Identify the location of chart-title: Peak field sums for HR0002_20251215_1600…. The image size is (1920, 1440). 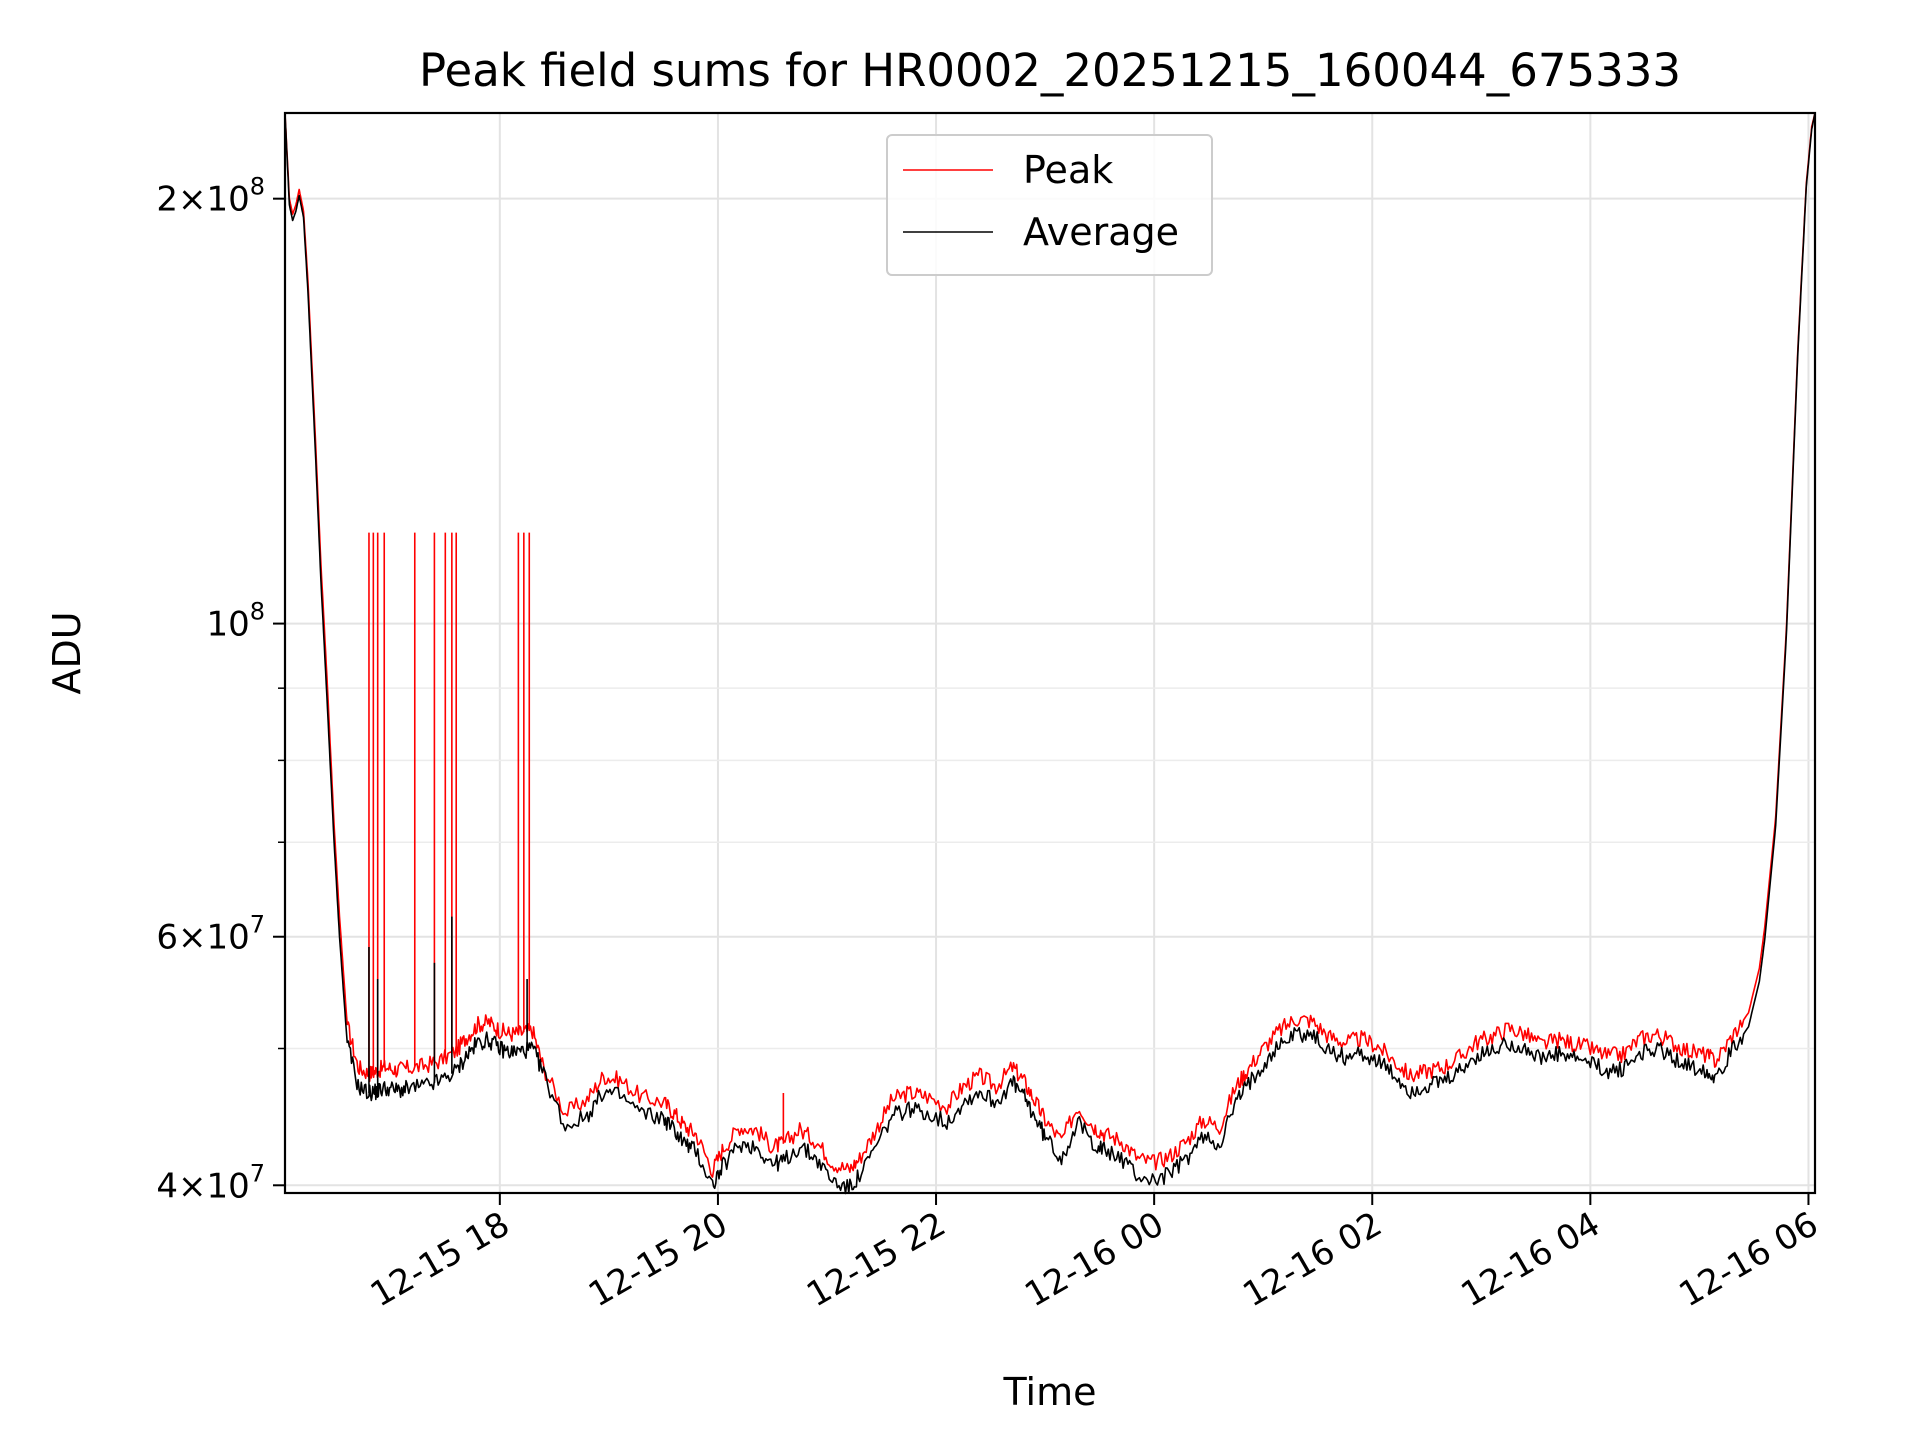
(1050, 70).